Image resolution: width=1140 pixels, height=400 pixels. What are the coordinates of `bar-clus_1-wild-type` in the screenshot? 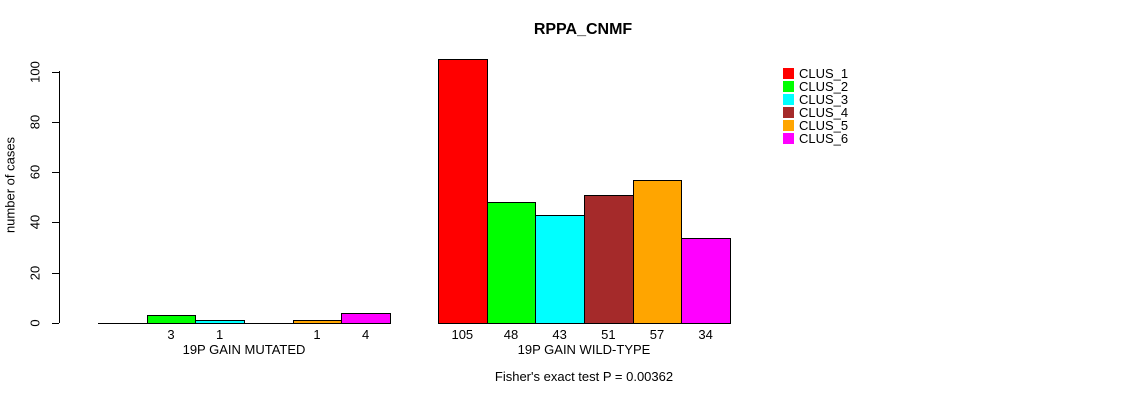 It's located at (463, 191).